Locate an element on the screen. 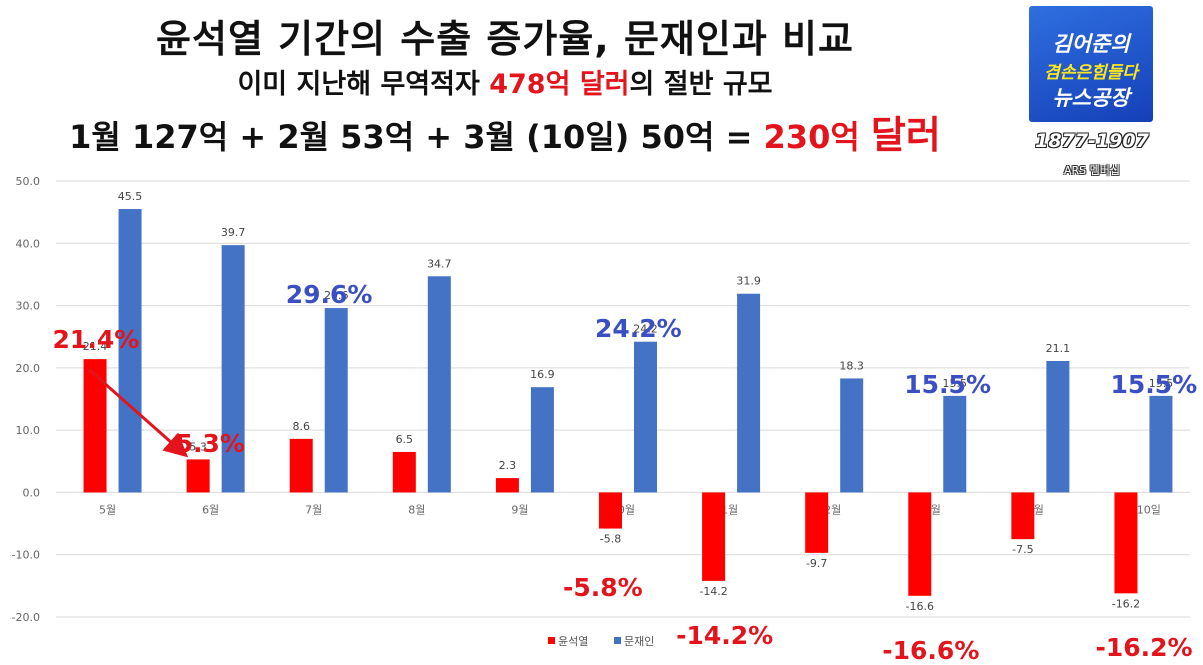 This screenshot has width=1203, height=665. callout-label: -5.8% is located at coordinates (603, 587).